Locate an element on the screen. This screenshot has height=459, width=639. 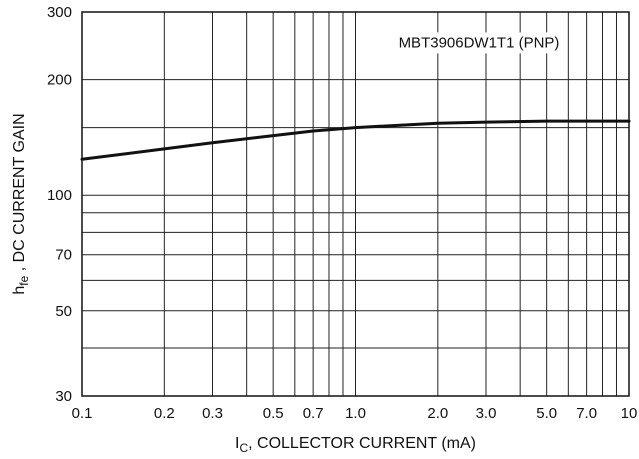
annotation-group: MBT3906DW1T1 (PNP) is located at coordinates (479, 43).